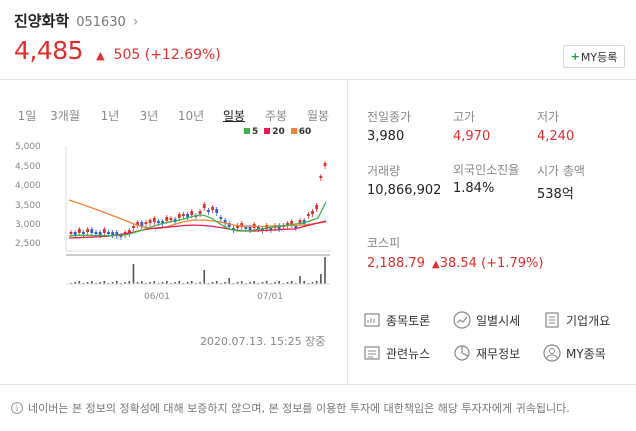 The width and height of the screenshot is (636, 431). Describe the element at coordinates (372, 320) in the screenshot. I see `chat-board-icon` at that location.